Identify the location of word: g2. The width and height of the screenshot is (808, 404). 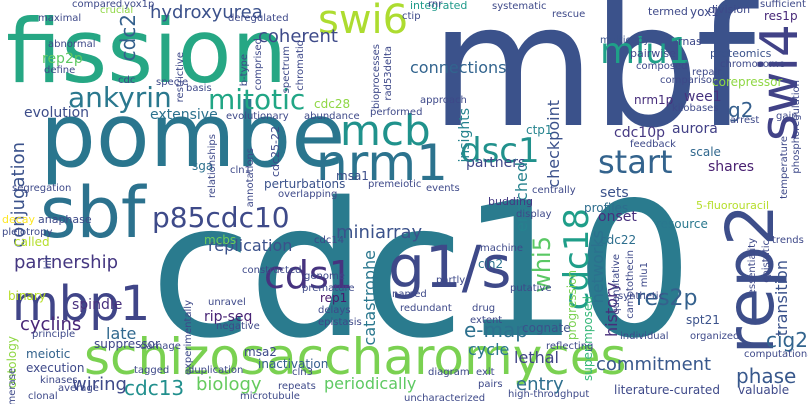
(741, 110).